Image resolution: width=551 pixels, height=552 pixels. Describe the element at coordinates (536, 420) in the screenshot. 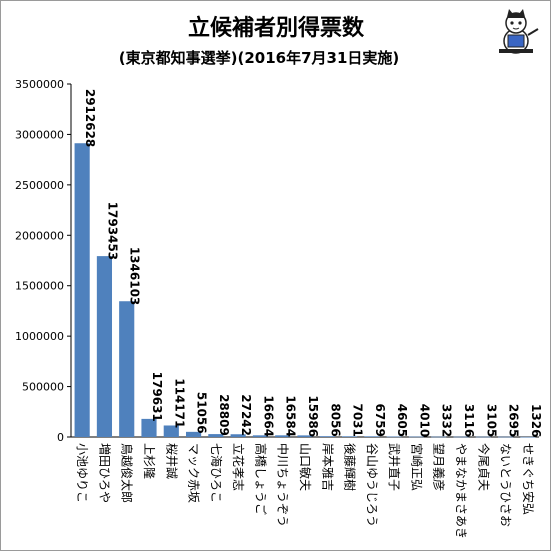

I see `data-label: 1326` at that location.